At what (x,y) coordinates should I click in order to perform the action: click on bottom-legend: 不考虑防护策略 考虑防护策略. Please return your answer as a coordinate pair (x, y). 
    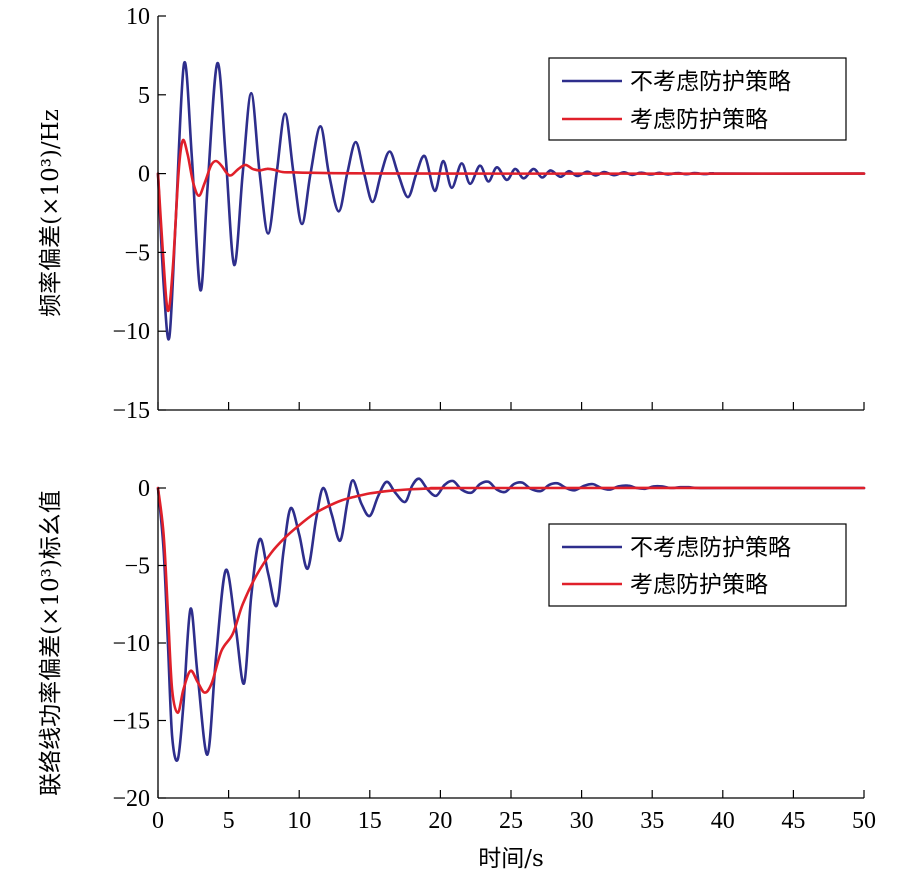
    Looking at the image, I should click on (697, 565).